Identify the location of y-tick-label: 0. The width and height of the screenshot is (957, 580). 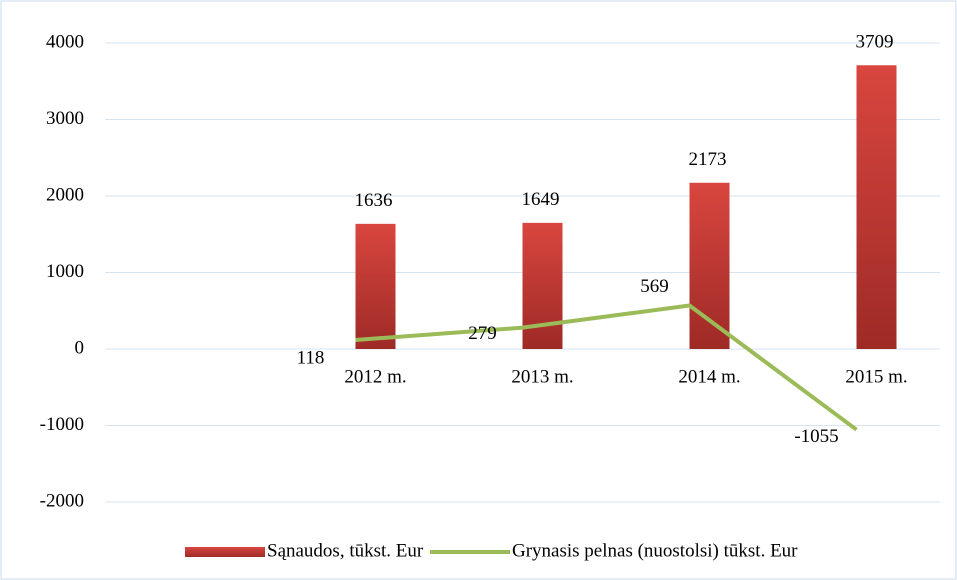
(80, 347).